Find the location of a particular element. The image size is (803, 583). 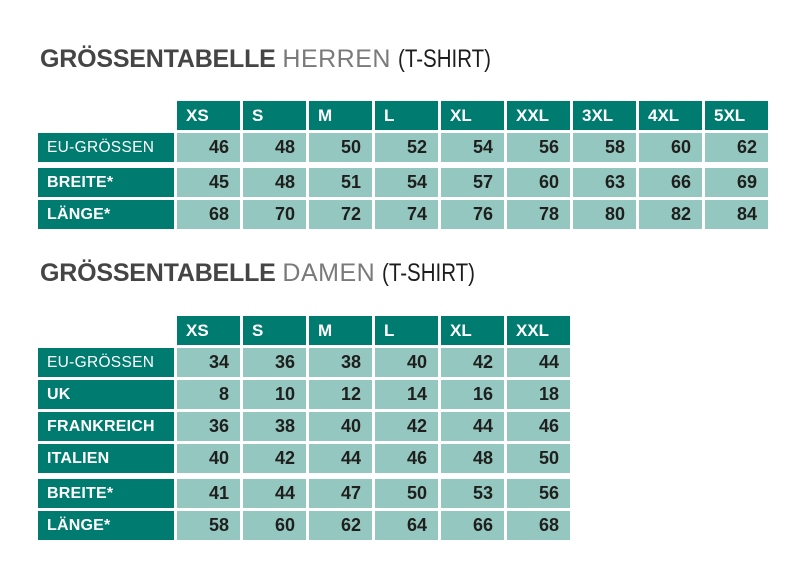

size-value-cell: 80 is located at coordinates (604, 214).